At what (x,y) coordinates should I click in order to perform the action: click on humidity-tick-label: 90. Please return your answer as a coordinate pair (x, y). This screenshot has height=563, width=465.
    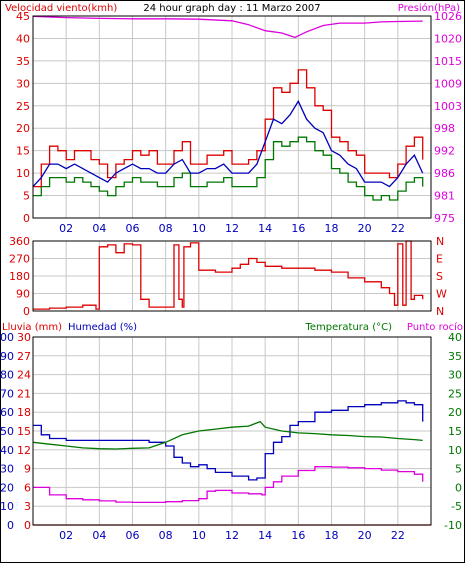
    Looking at the image, I should click on (7, 356).